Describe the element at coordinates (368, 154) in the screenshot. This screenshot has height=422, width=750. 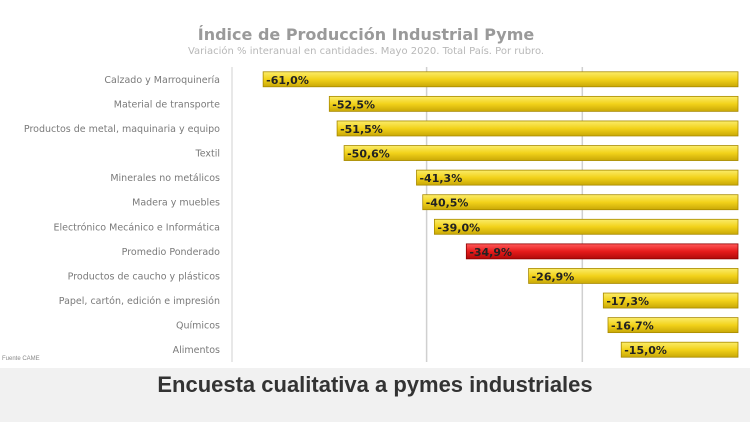
I see `data-label: -50,6%` at that location.